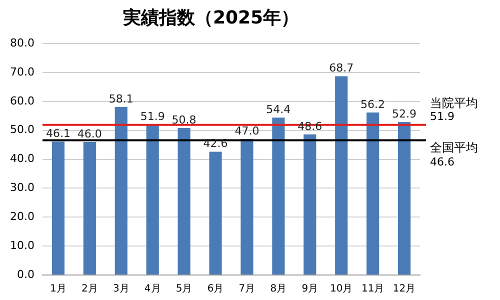 This screenshot has height=300, width=500. I want to click on ref-line-label: 全国平均, so click(454, 147).